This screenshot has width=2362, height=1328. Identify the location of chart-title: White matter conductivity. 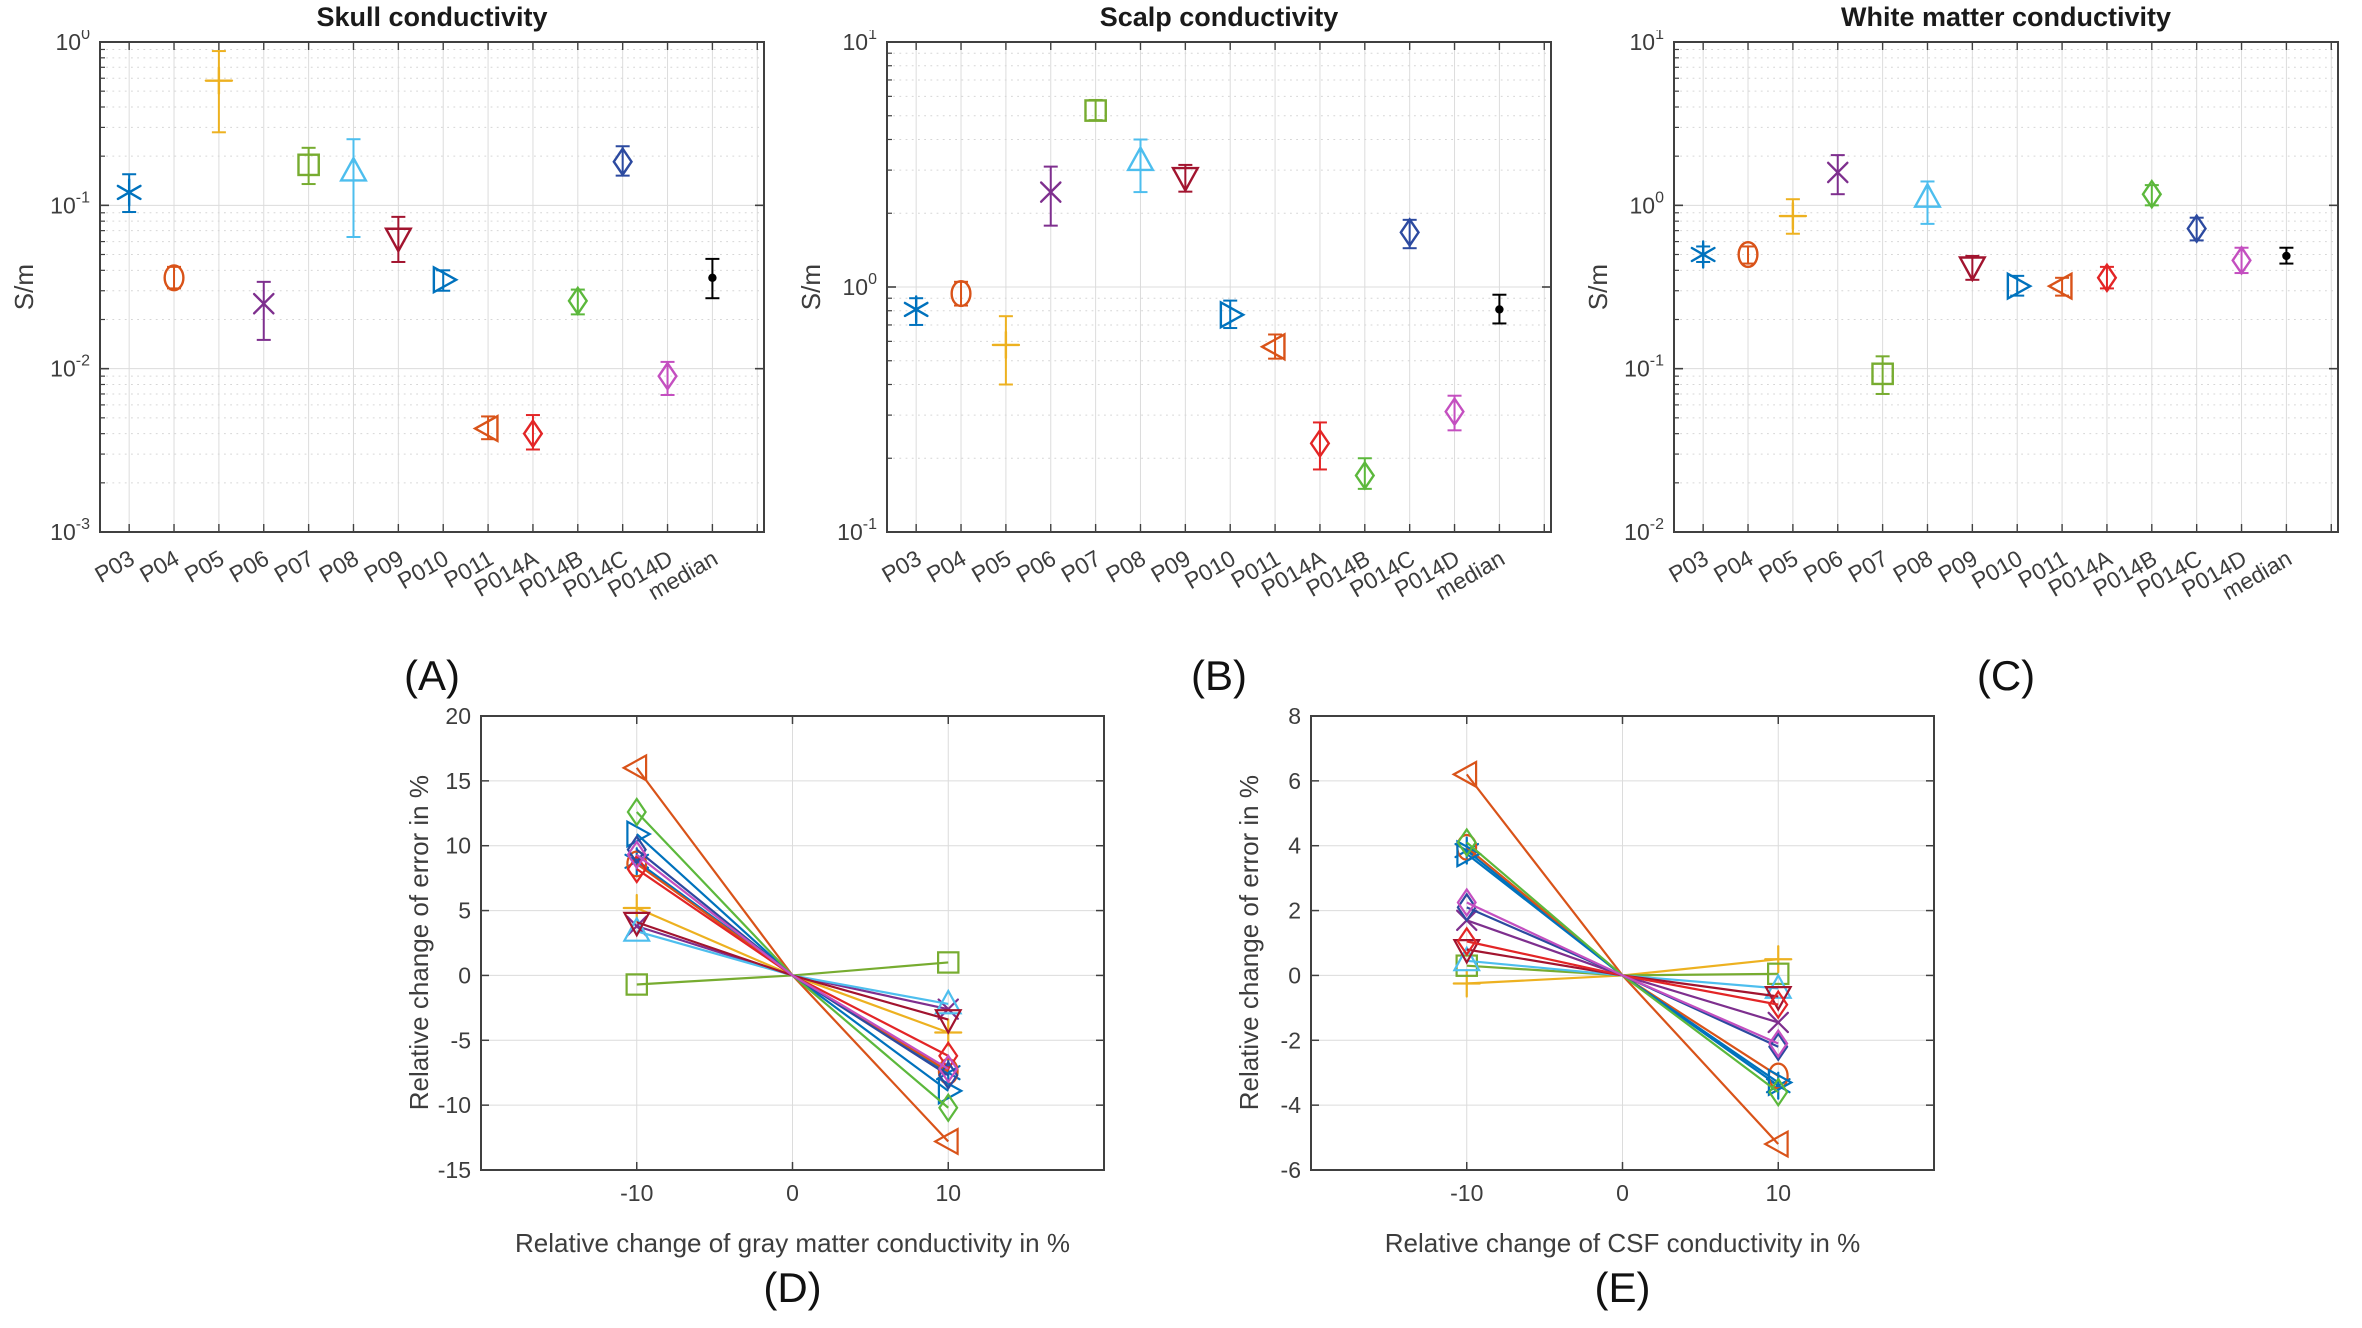
(2006, 17).